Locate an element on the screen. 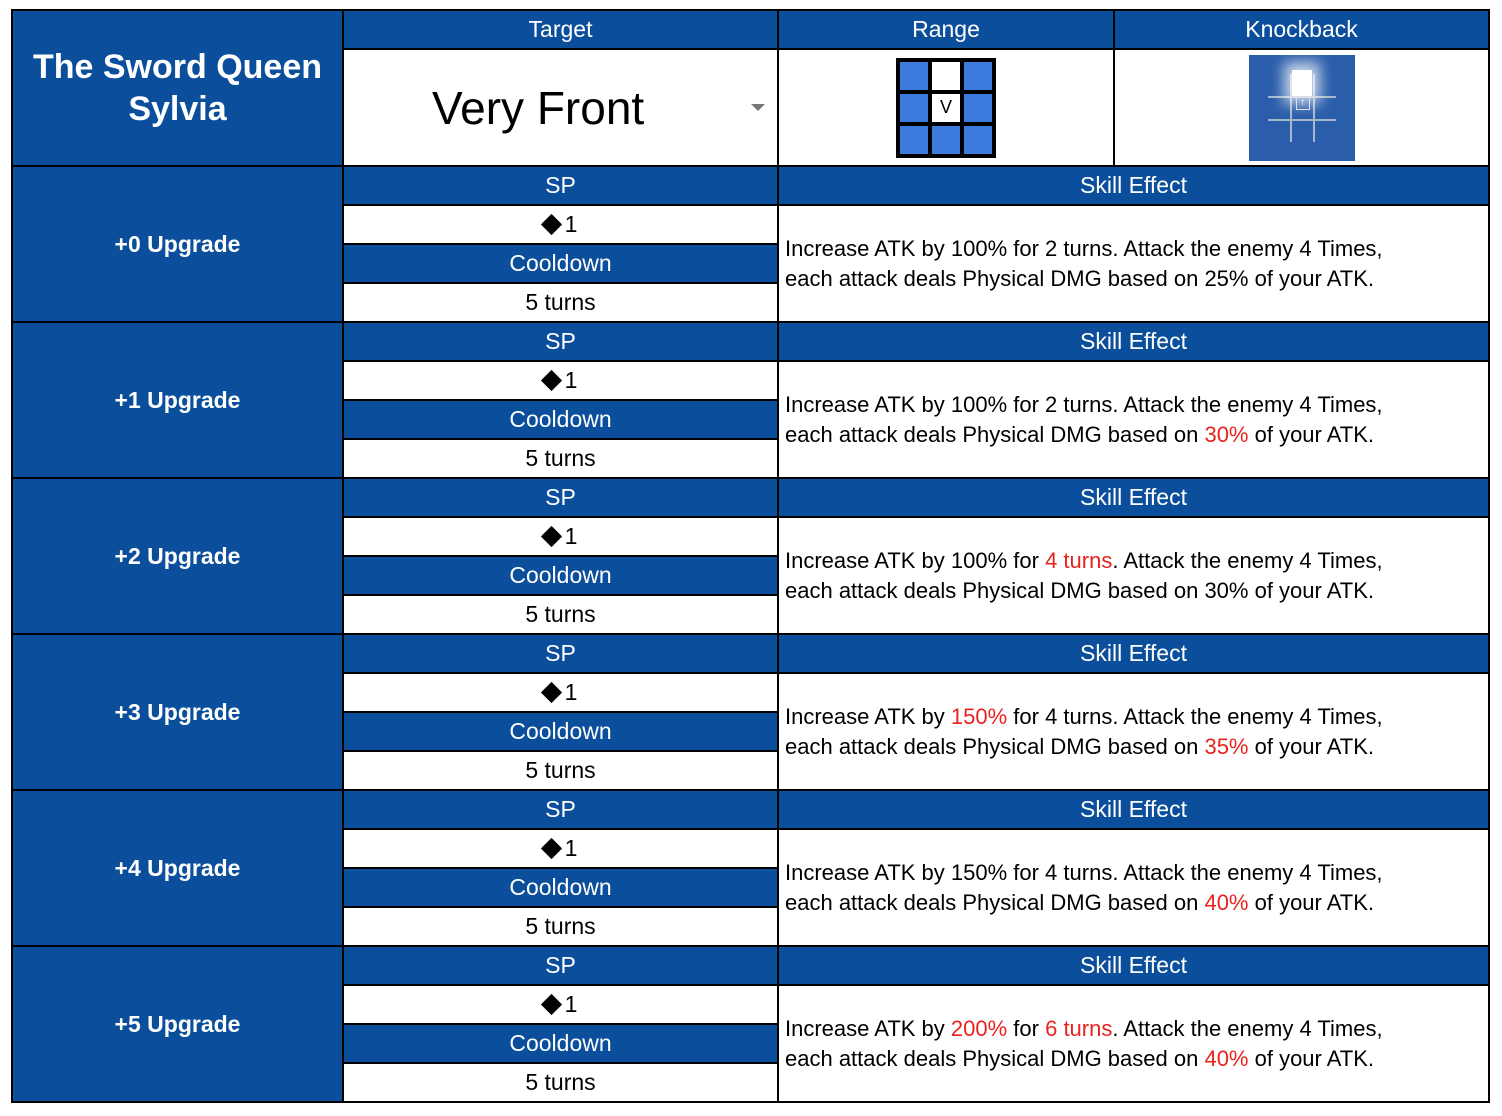  effect-segment: Increase ATK by 100% for is located at coordinates (915, 560).